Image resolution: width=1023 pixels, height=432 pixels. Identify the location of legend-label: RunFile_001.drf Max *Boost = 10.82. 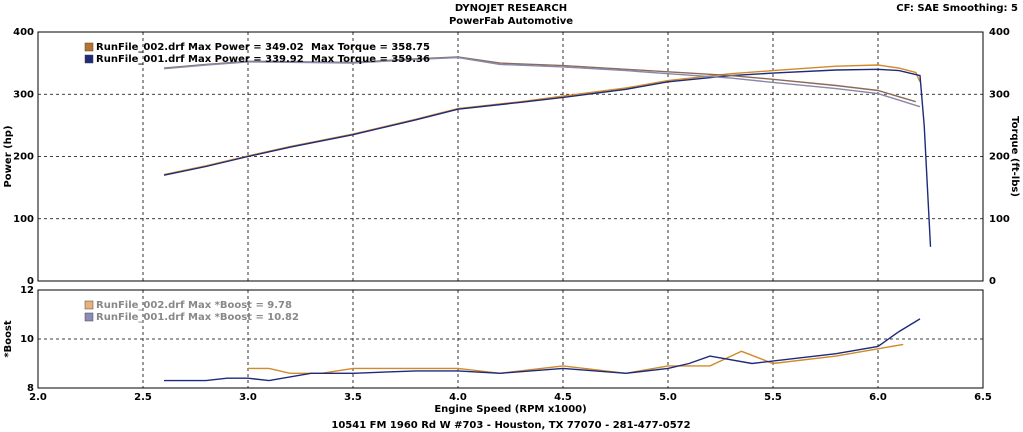
(197, 317).